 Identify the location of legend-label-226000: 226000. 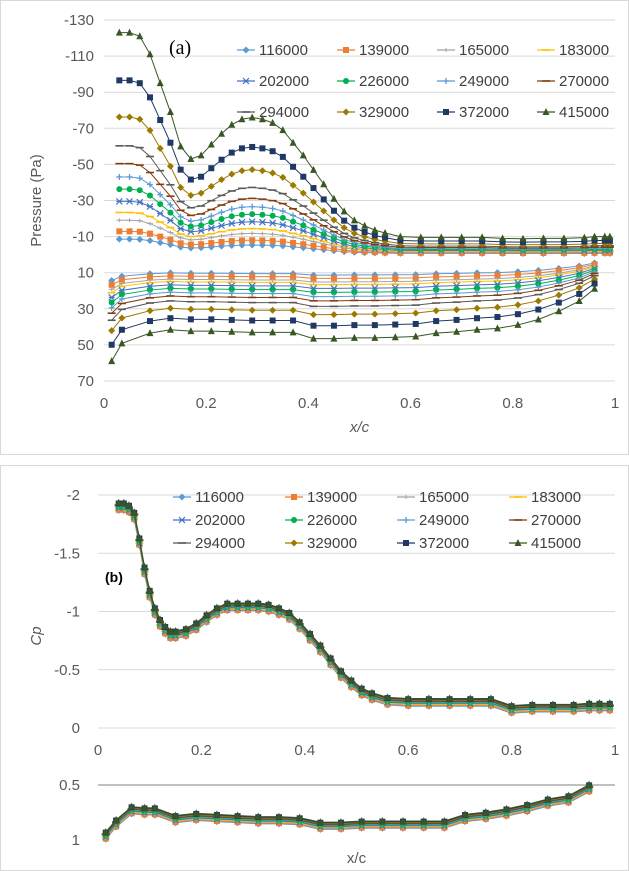
(384, 81).